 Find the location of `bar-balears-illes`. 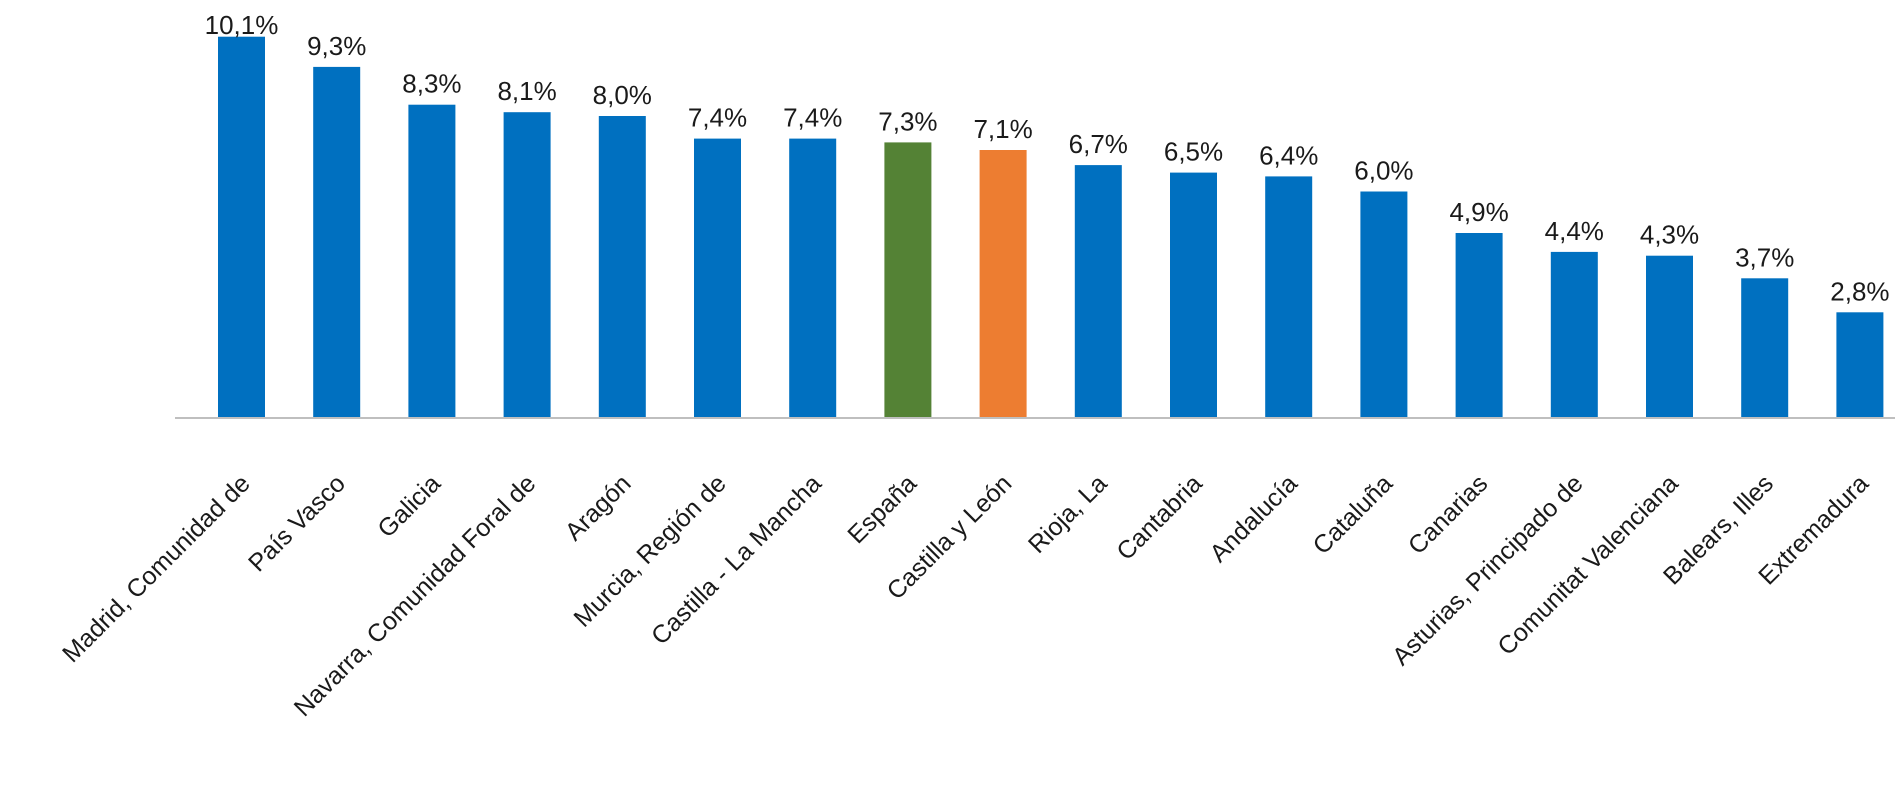

bar-balears-illes is located at coordinates (1765, 348).